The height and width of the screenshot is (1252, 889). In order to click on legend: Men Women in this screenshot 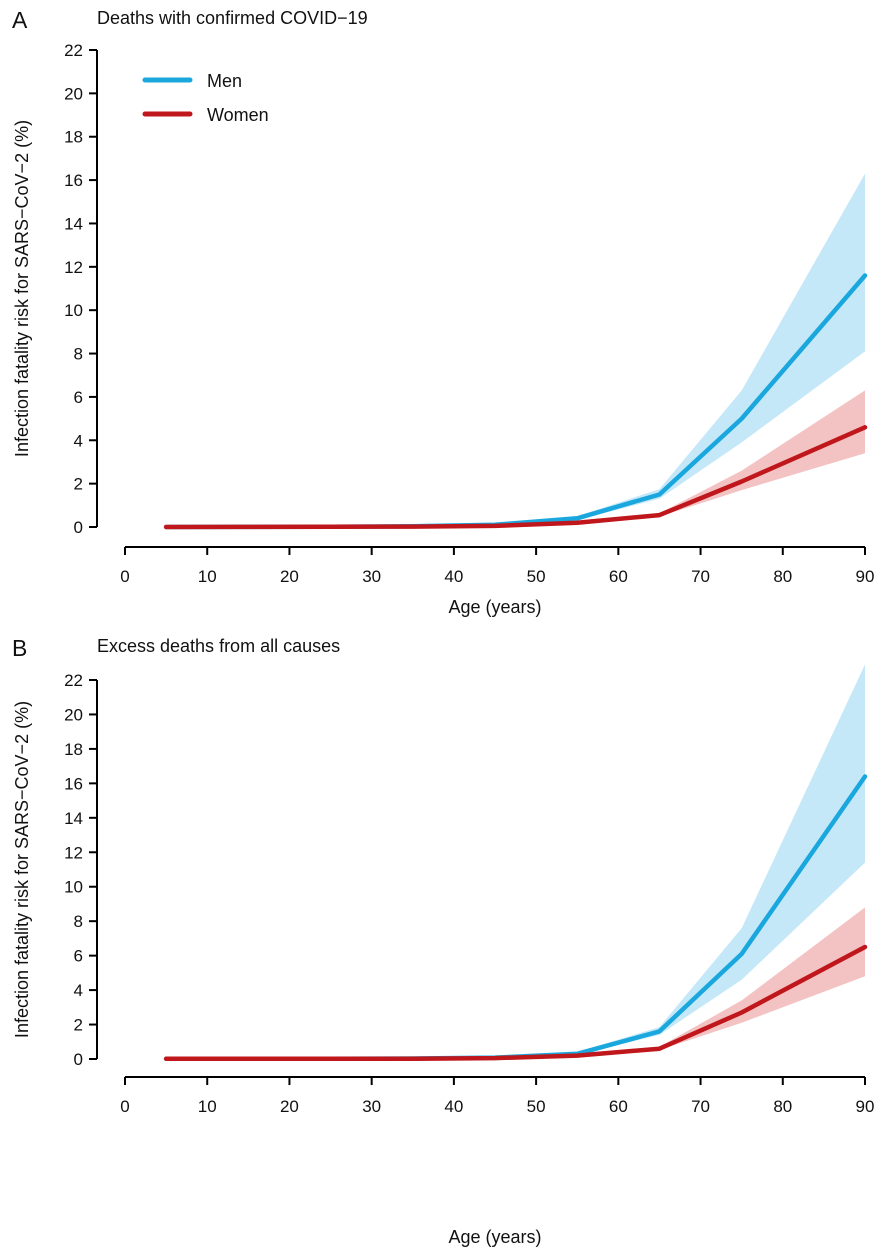, I will do `click(205, 98)`.